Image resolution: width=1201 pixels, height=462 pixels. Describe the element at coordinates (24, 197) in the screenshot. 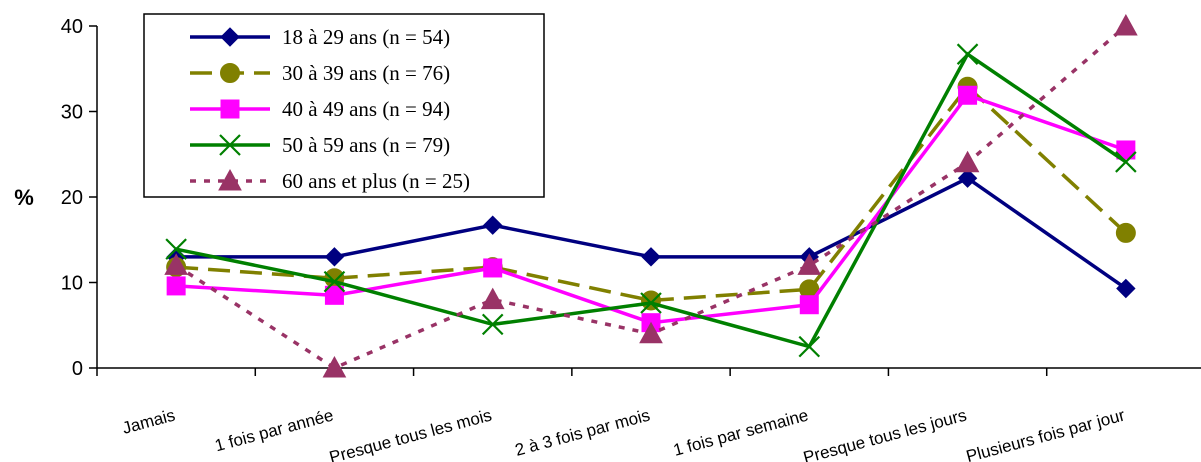

I see `y-axis-label: %` at that location.